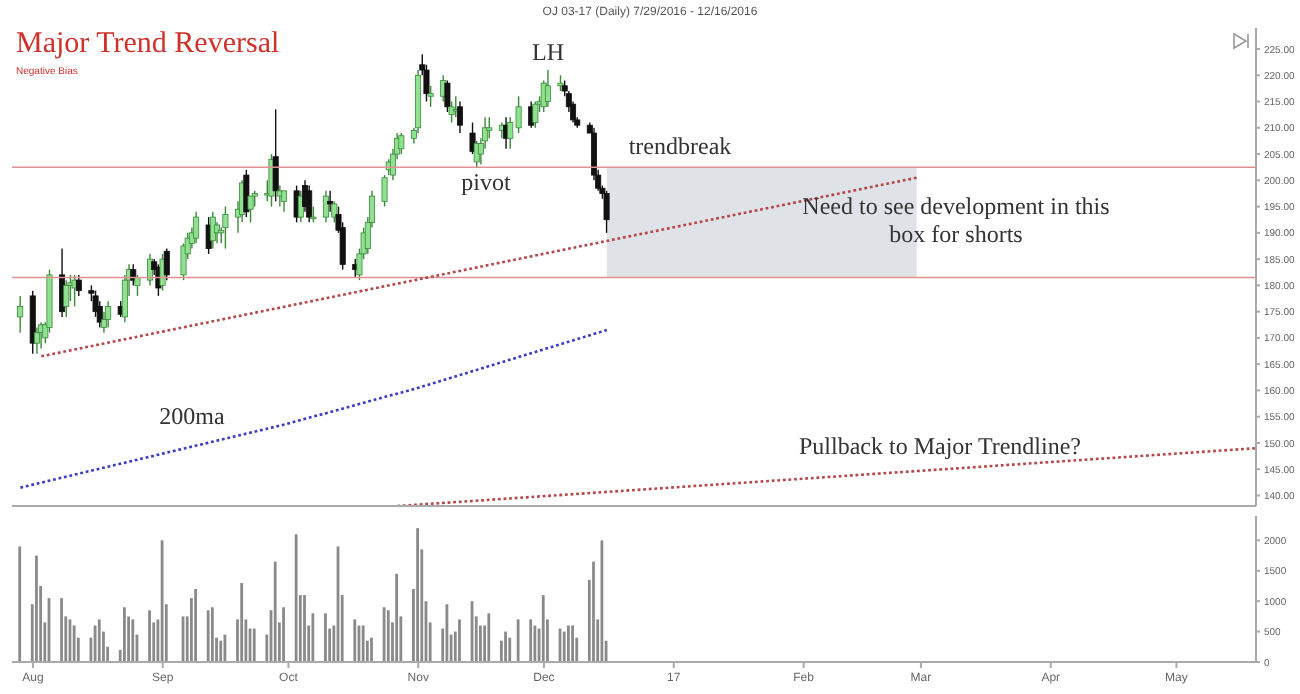 This screenshot has height=694, width=1300. I want to click on line-series, so click(314, 408).